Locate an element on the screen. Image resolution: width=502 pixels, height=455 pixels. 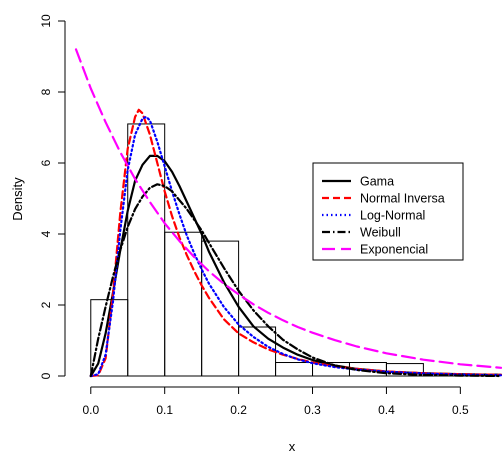
x-axis: 0.0 0.1 0.2 0.3 0.4 0.5 is located at coordinates (275, 401).